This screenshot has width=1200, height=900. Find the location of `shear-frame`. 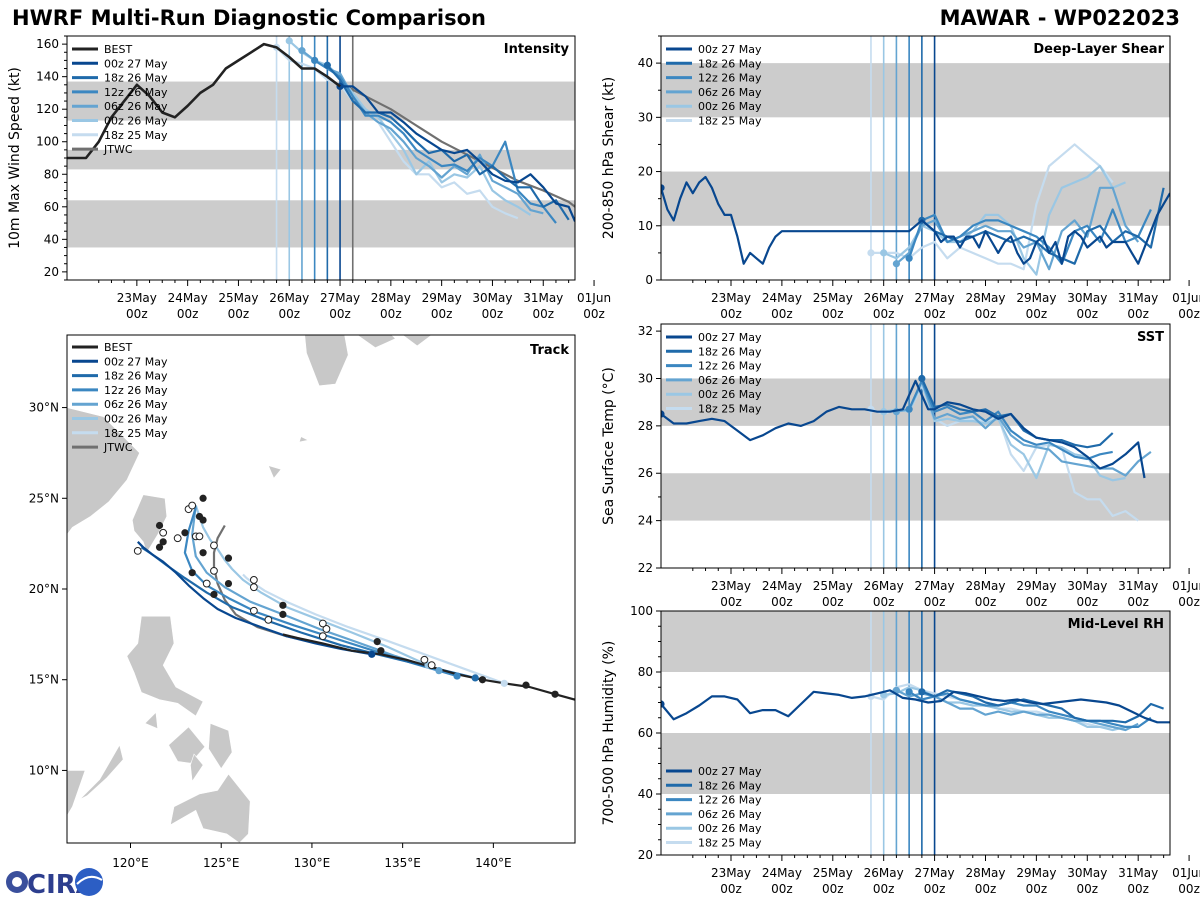

shear-frame is located at coordinates (915, 158).